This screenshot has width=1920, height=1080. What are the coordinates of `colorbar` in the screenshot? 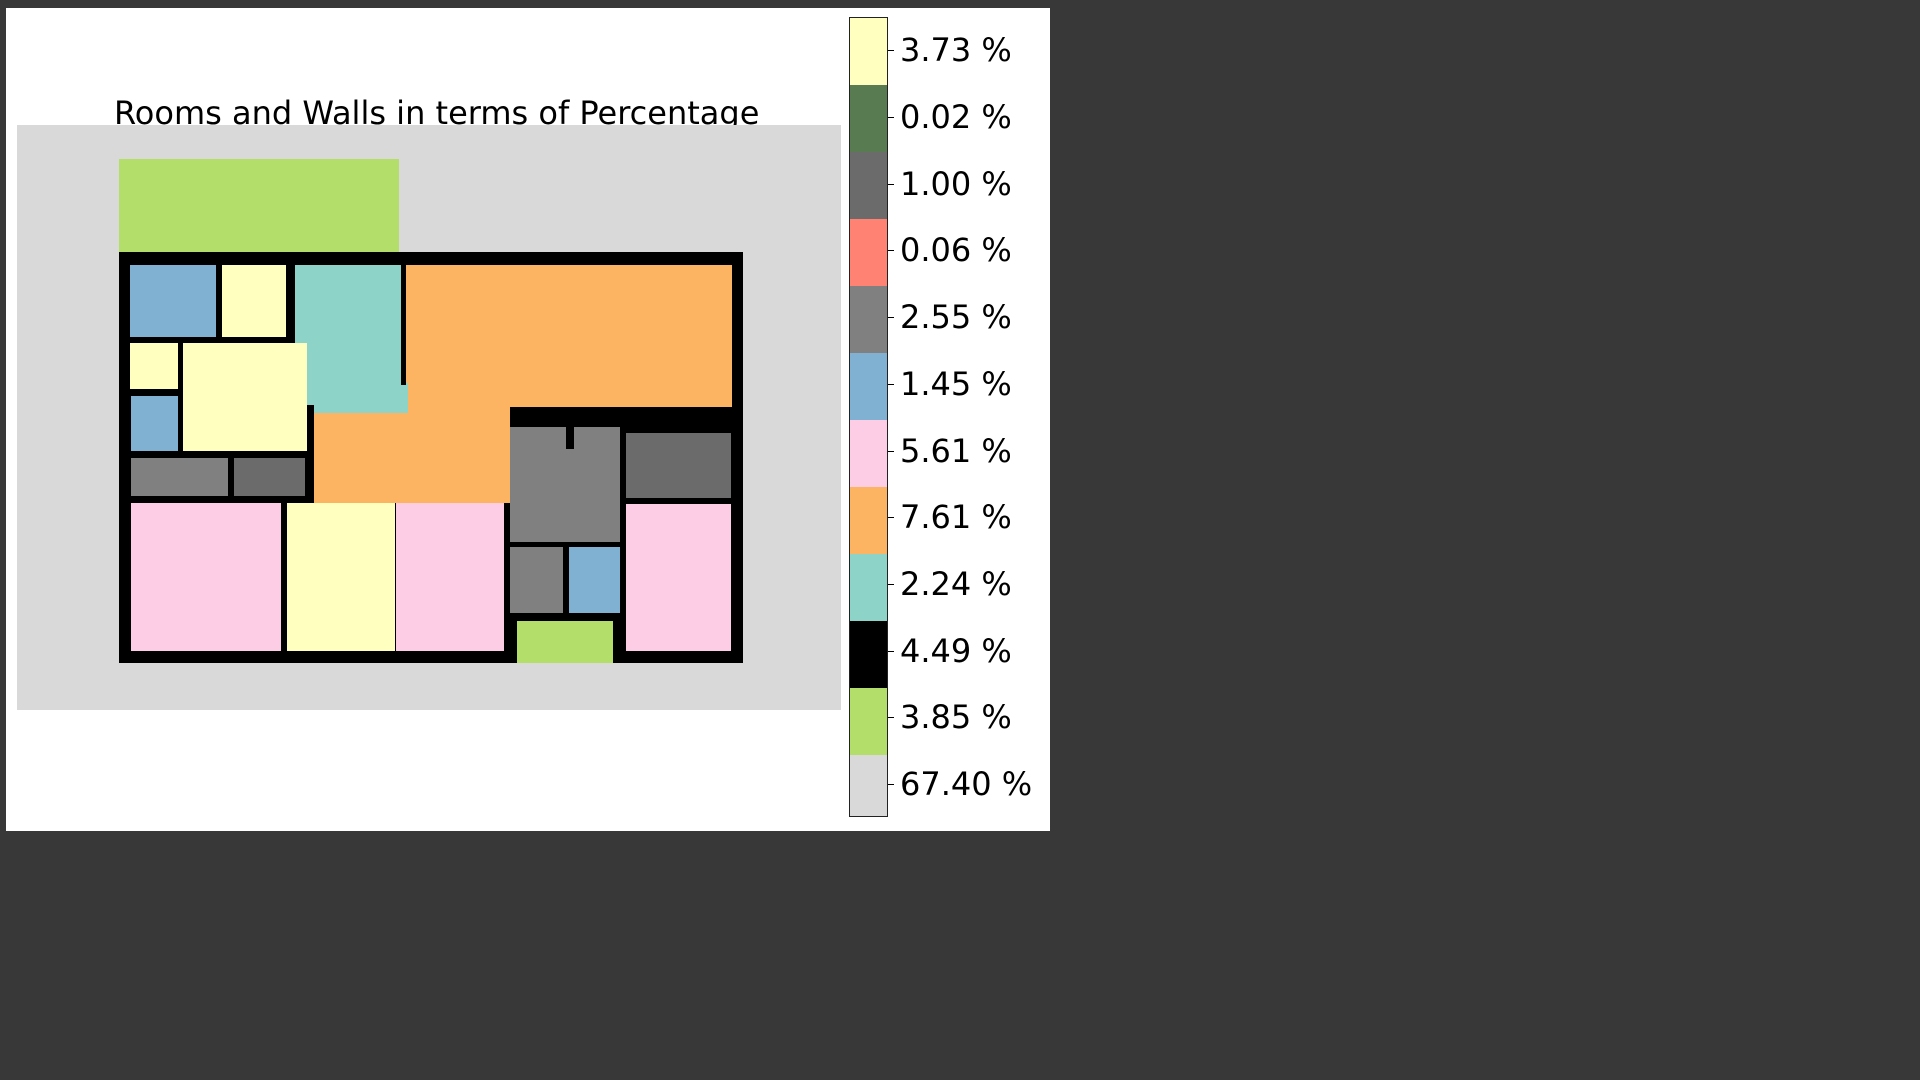 It's located at (868, 417).